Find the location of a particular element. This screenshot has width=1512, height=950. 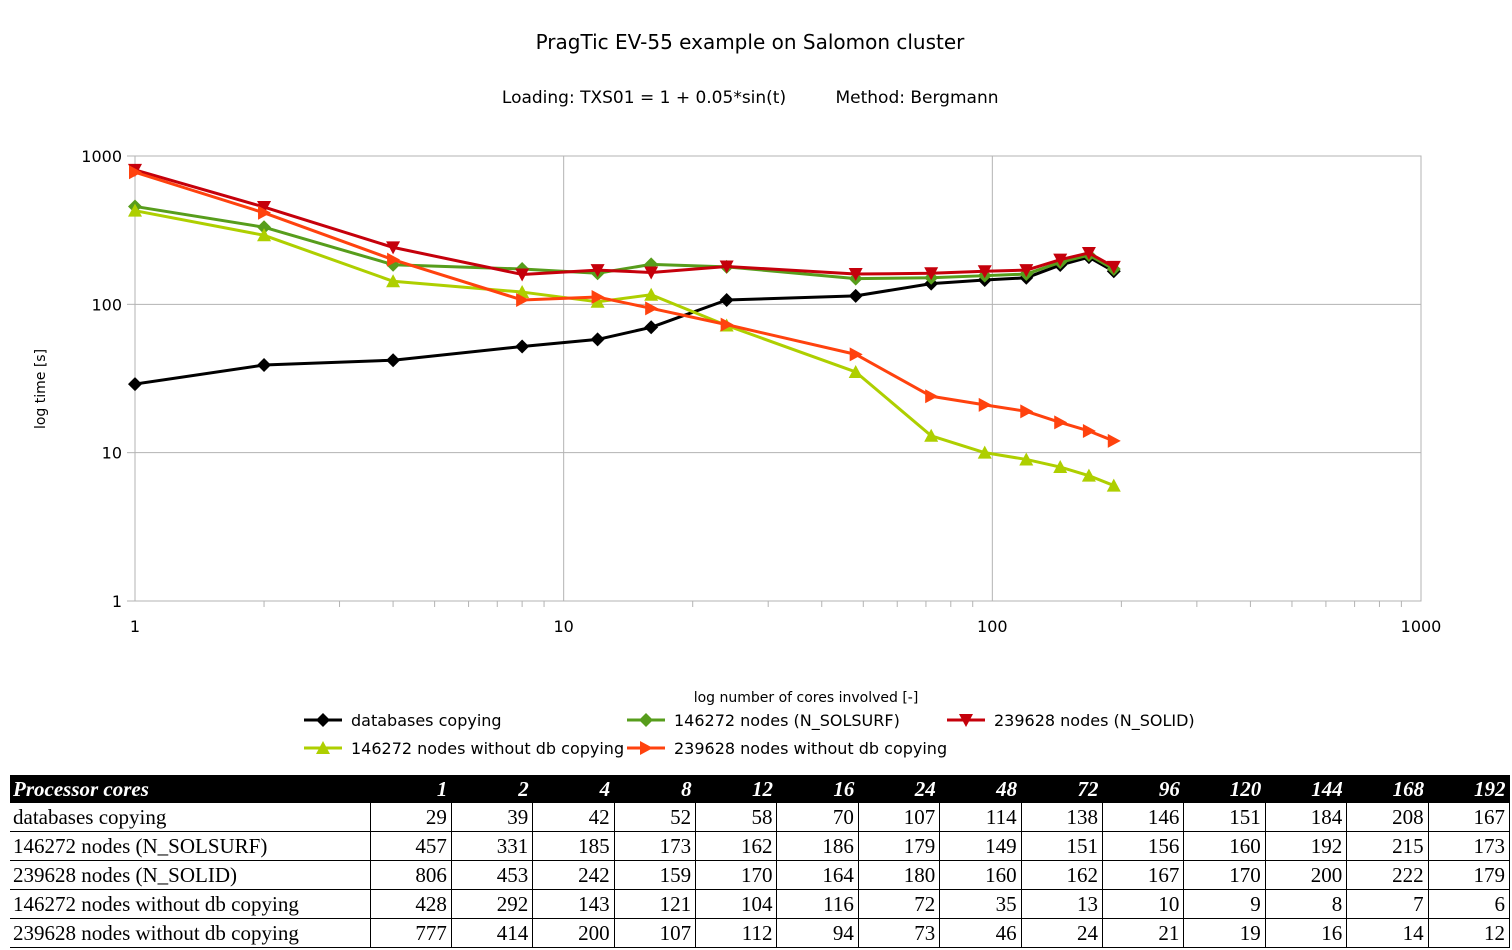

table-header-cell: 192 is located at coordinates (1469, 789).